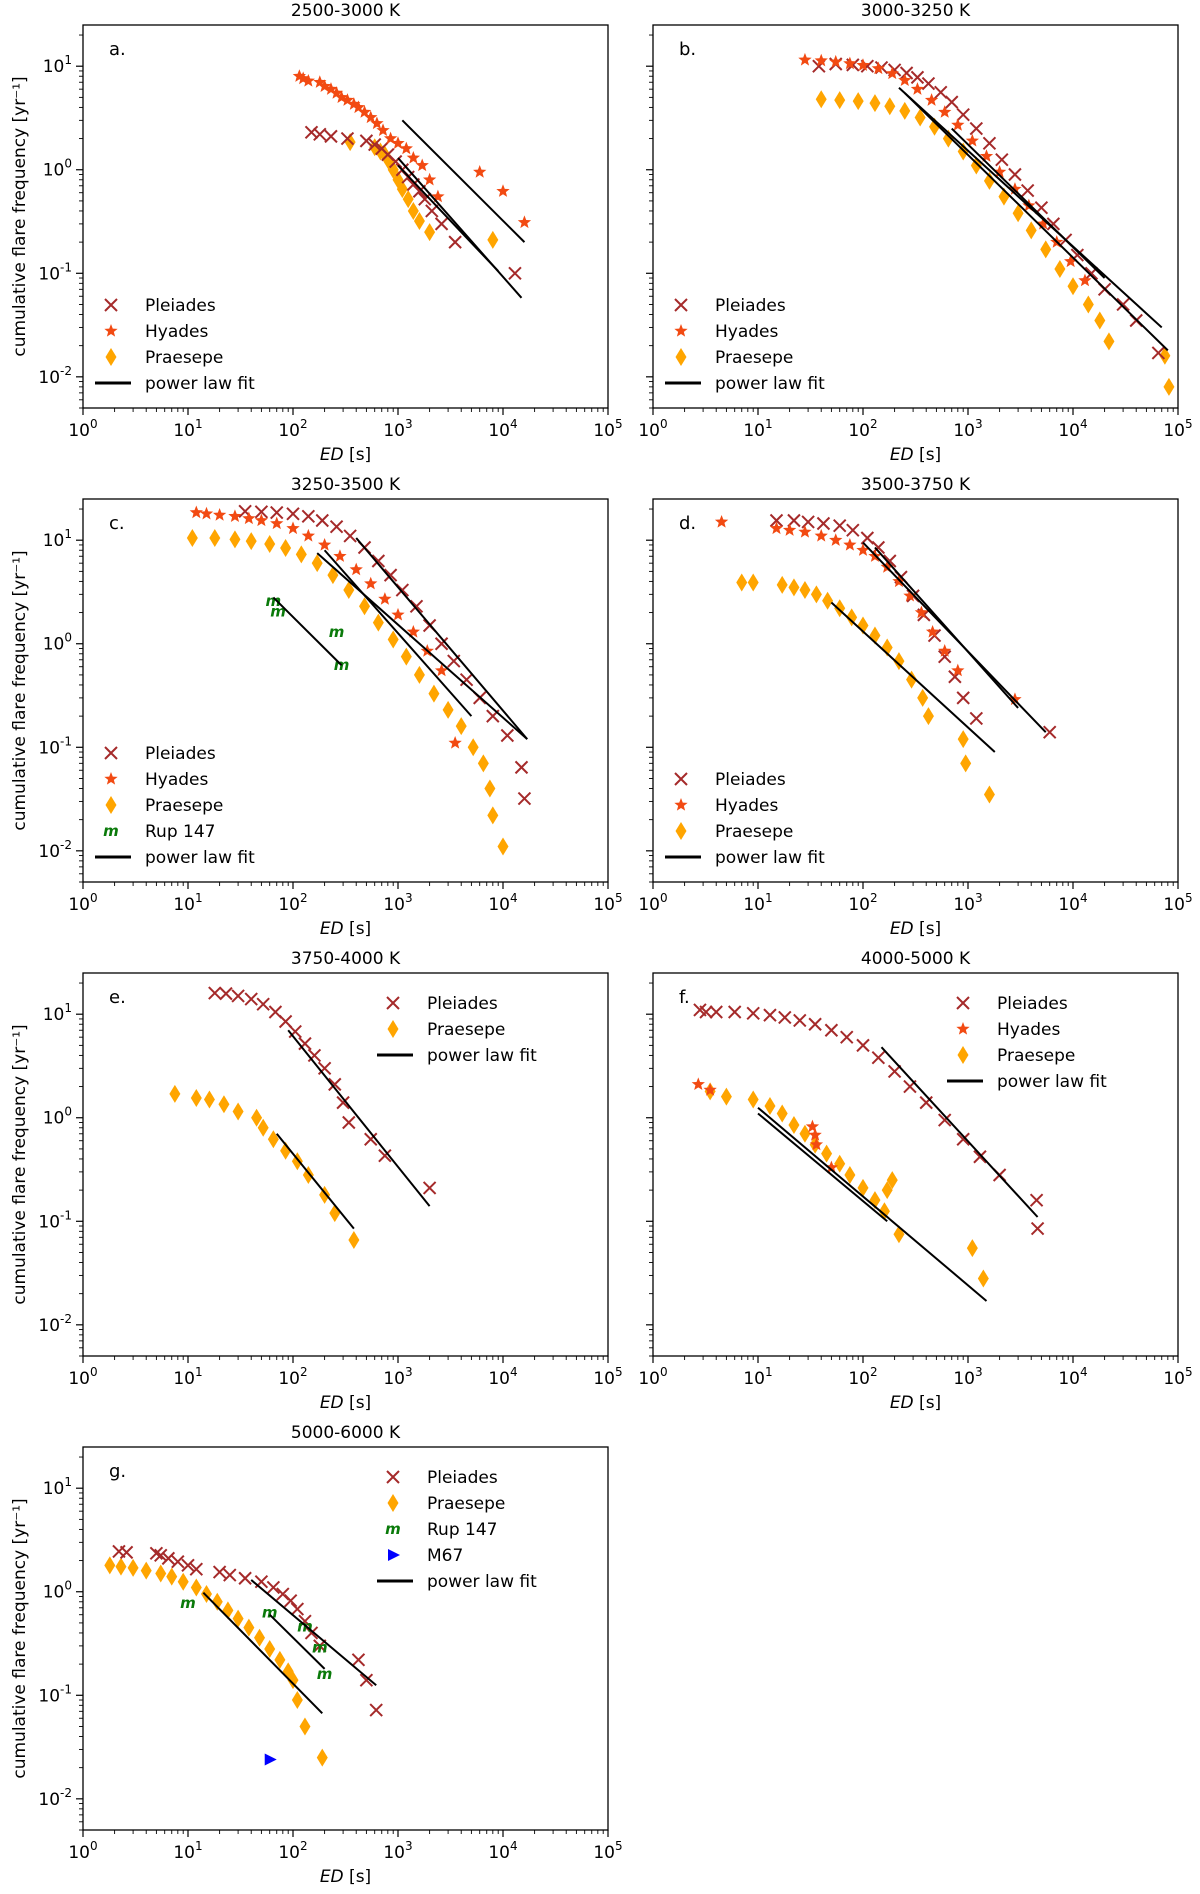 The width and height of the screenshot is (1200, 1894). I want to click on legend-label: Praesepe, so click(184, 358).